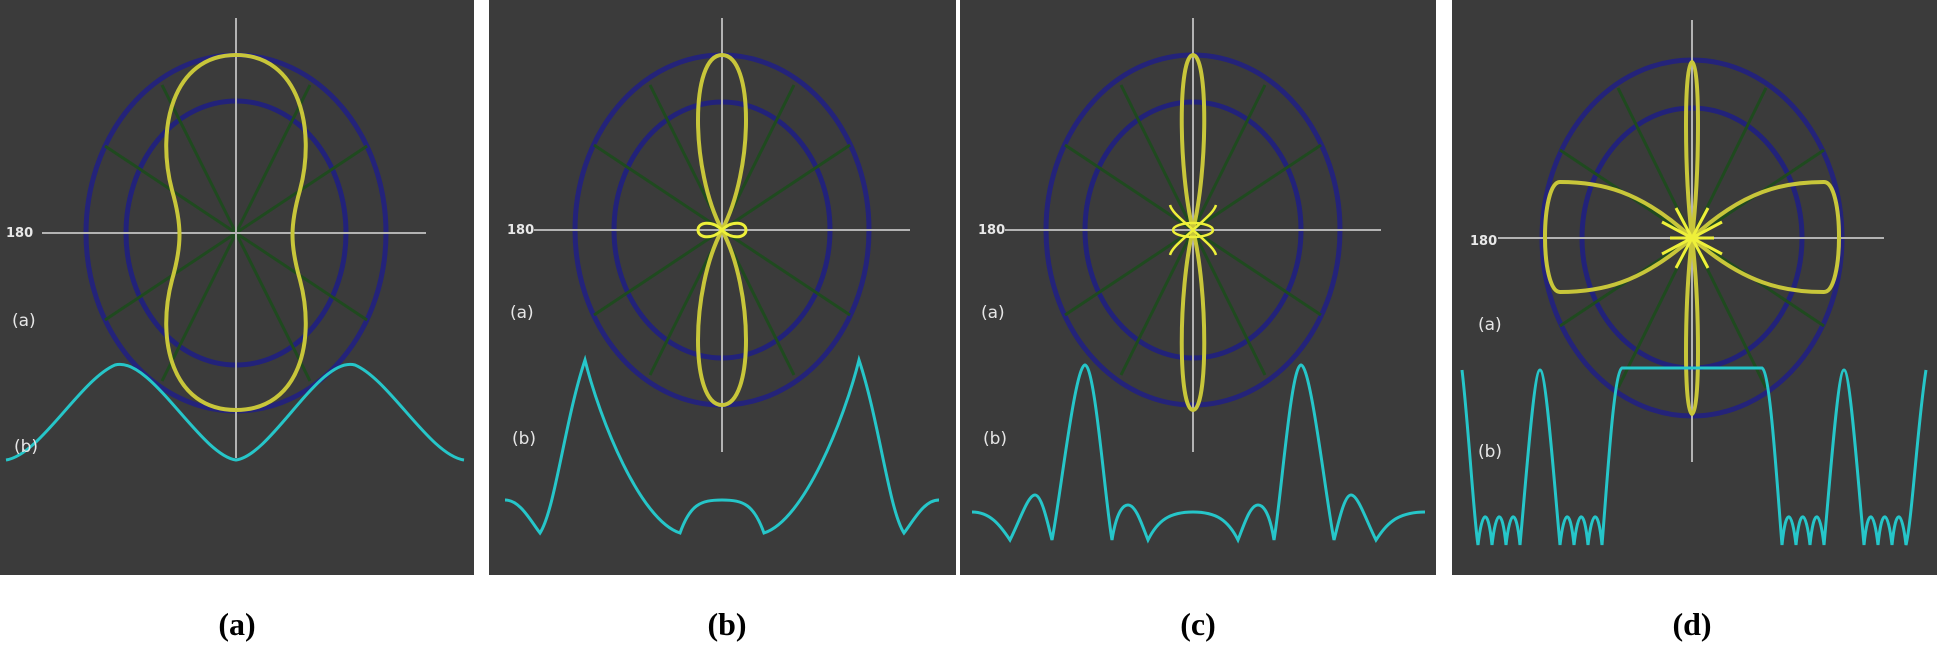 This screenshot has height=658, width=1937. I want to click on panel-c-response-curve, so click(1198, 453).